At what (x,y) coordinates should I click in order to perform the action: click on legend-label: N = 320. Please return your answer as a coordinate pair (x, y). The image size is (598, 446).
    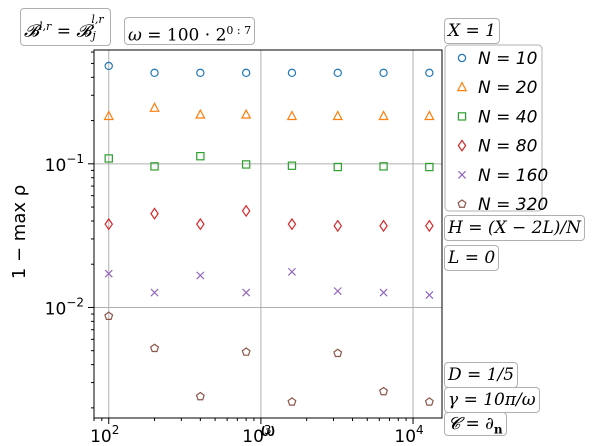
    Looking at the image, I should click on (513, 205).